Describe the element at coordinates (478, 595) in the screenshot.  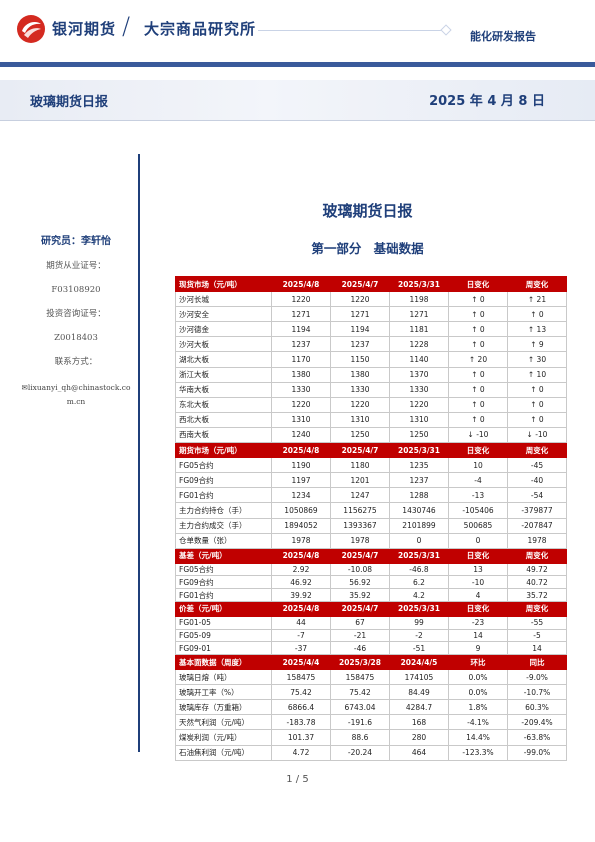
I see `table-cell: 4` at that location.